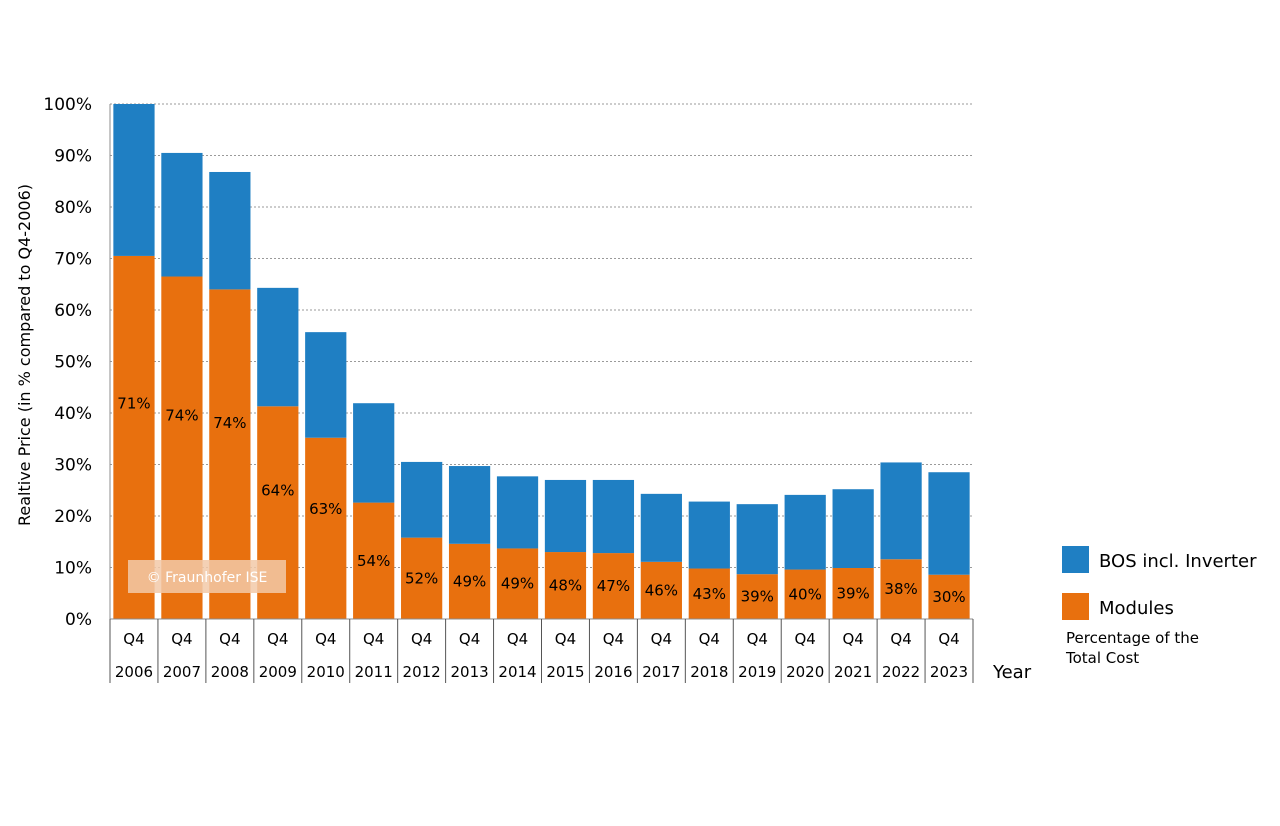  Describe the element at coordinates (182, 672) in the screenshot. I see `x-tick-year: 2007` at that location.